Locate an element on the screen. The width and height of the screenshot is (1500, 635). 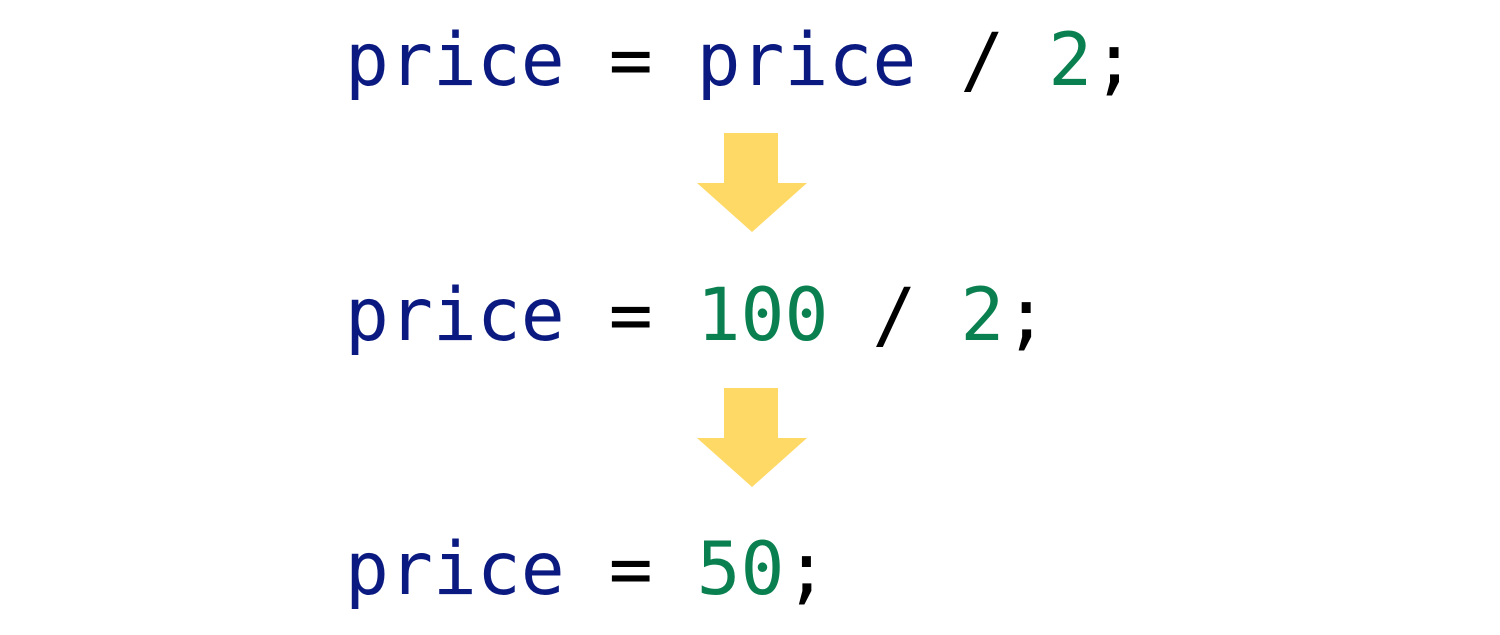
number-literal: 50 is located at coordinates (740, 569).